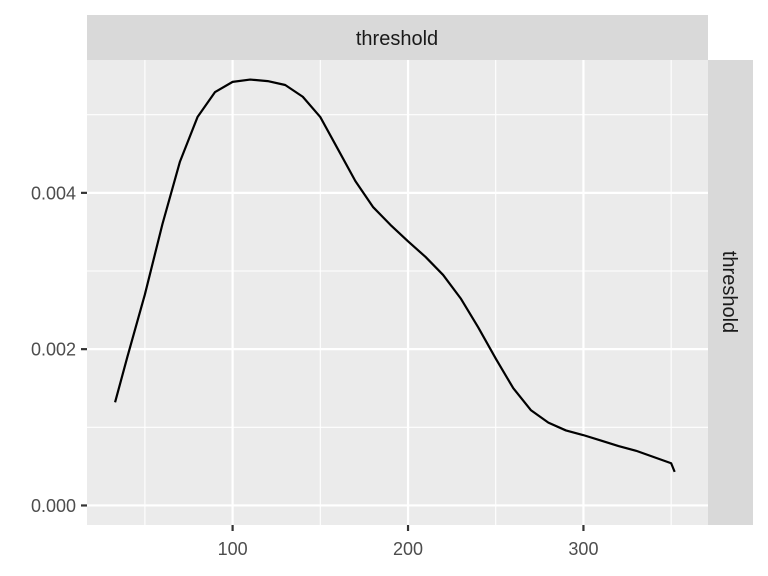 The image size is (768, 576). What do you see at coordinates (408, 549) in the screenshot?
I see `x-tick-label: 200` at bounding box center [408, 549].